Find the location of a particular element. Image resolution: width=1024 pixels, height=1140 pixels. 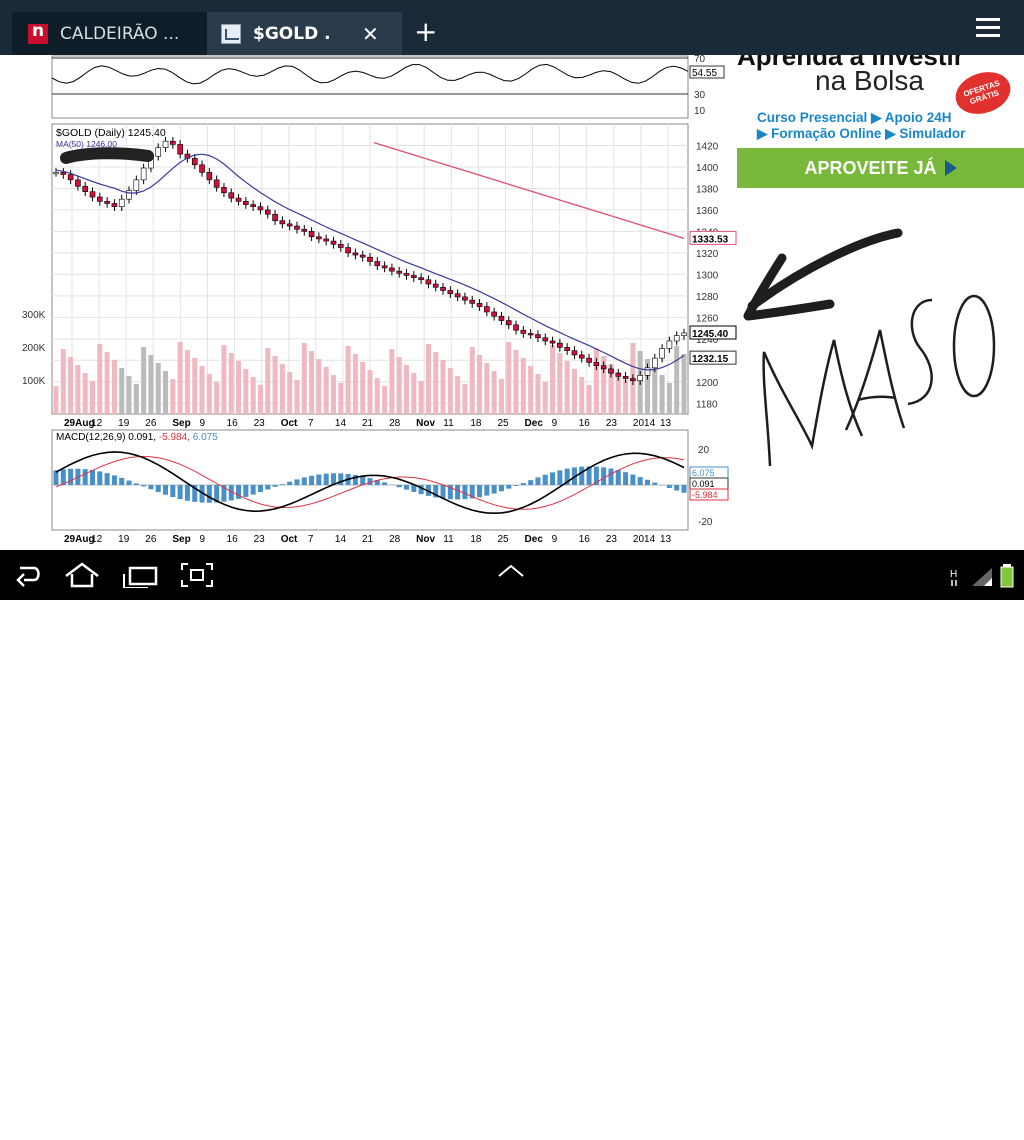

macd-x-tick-label: 9 is located at coordinates (555, 539).